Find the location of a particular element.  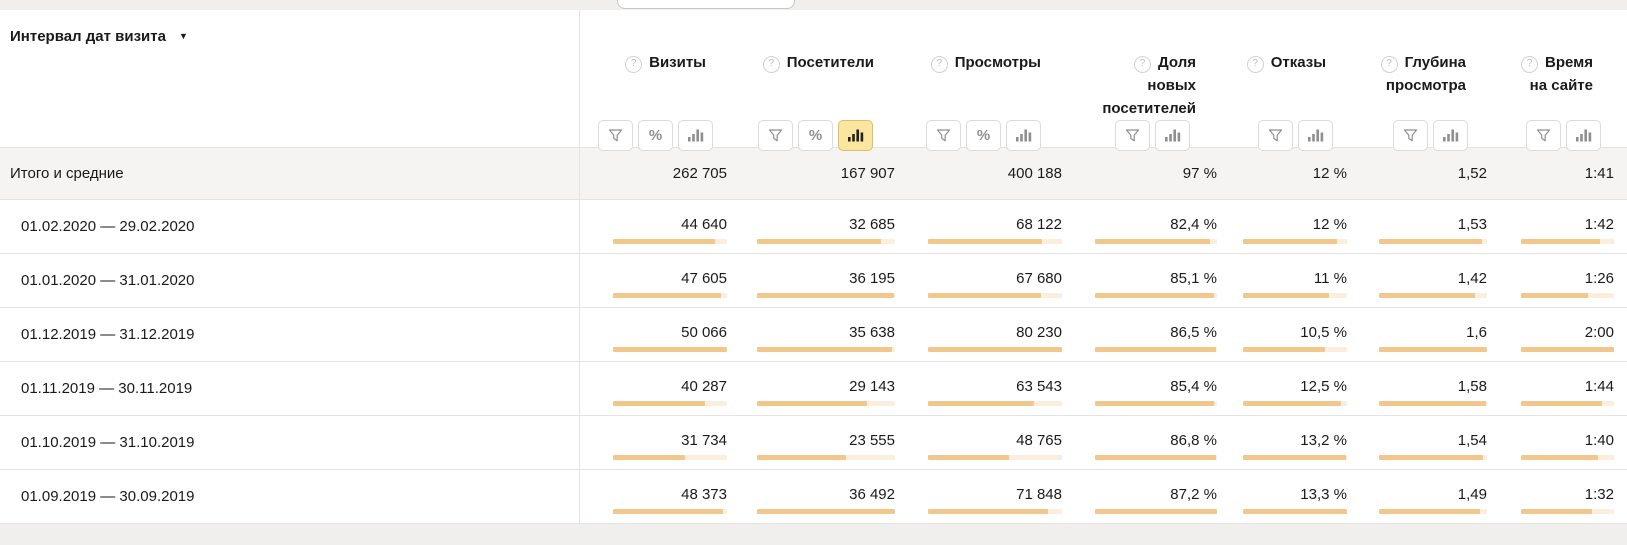

metric-value-cell: 86,5 % is located at coordinates (1152, 334).